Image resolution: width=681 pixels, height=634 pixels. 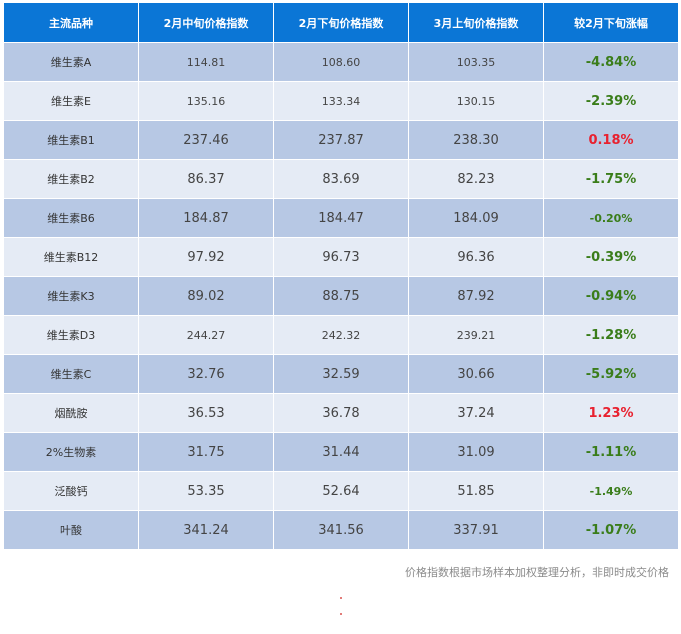 What do you see at coordinates (611, 374) in the screenshot?
I see `cell-change: -5.92%` at bounding box center [611, 374].